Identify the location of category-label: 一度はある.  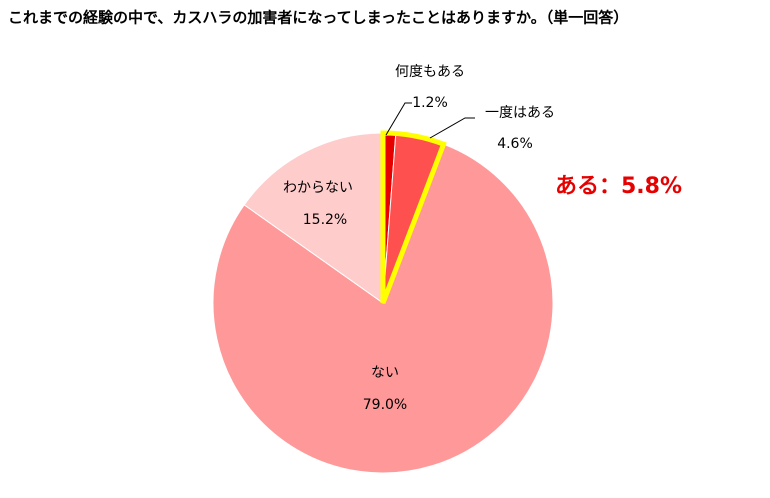
(520, 113).